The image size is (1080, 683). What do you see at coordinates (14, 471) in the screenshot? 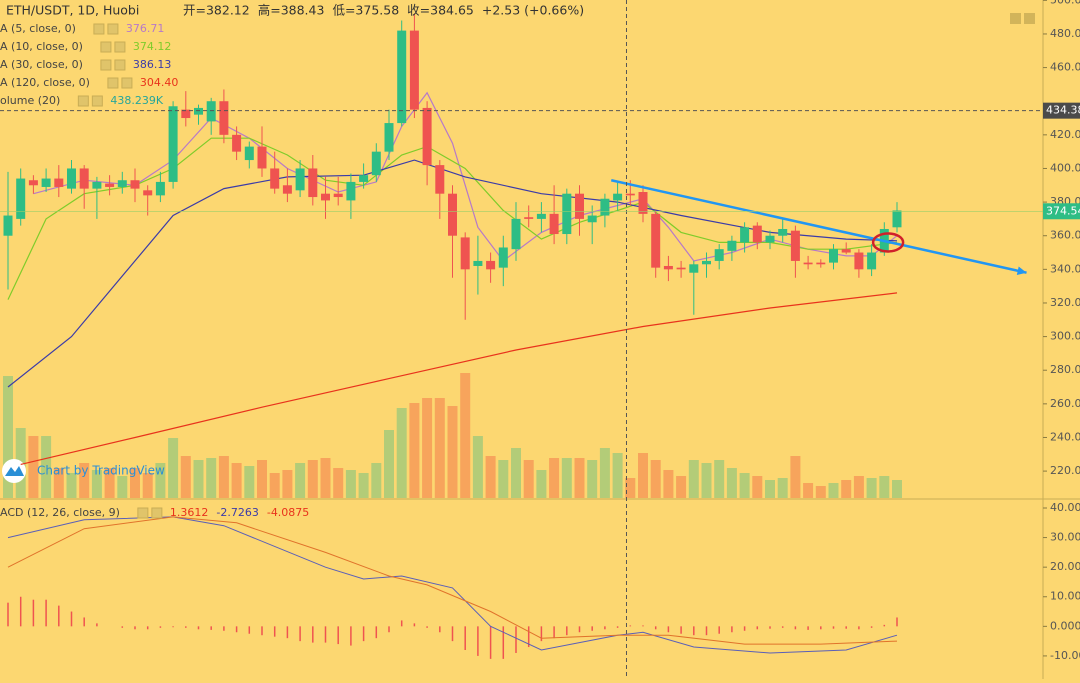
I see `watermark-logo` at bounding box center [14, 471].